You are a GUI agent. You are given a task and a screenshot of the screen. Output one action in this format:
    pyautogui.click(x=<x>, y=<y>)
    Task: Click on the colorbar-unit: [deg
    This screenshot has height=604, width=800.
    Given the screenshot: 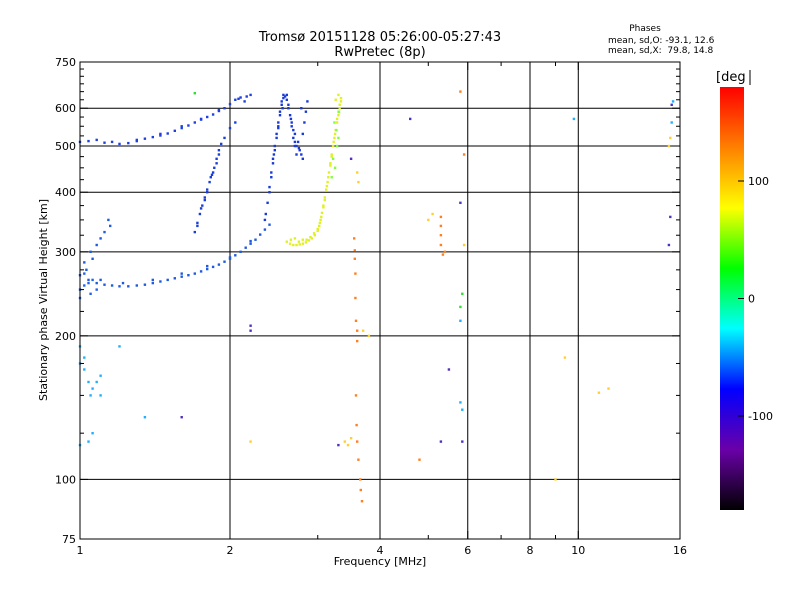 What is the action you would take?
    pyautogui.click(x=731, y=77)
    